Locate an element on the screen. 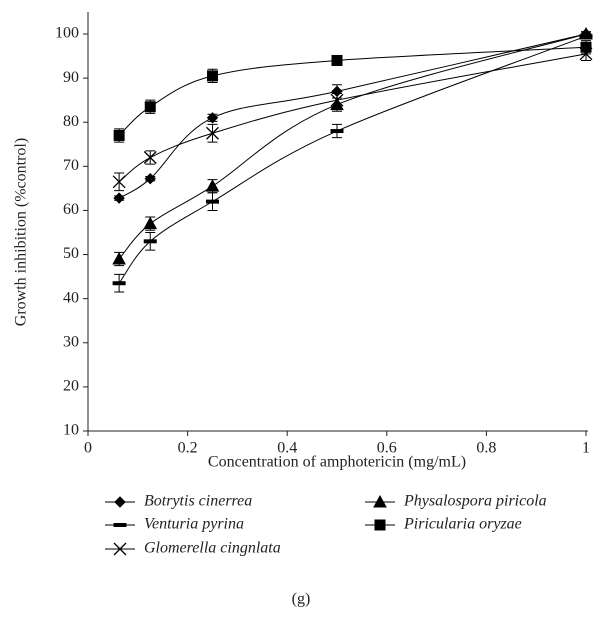  x-tick-label: 0 is located at coordinates (88, 448).